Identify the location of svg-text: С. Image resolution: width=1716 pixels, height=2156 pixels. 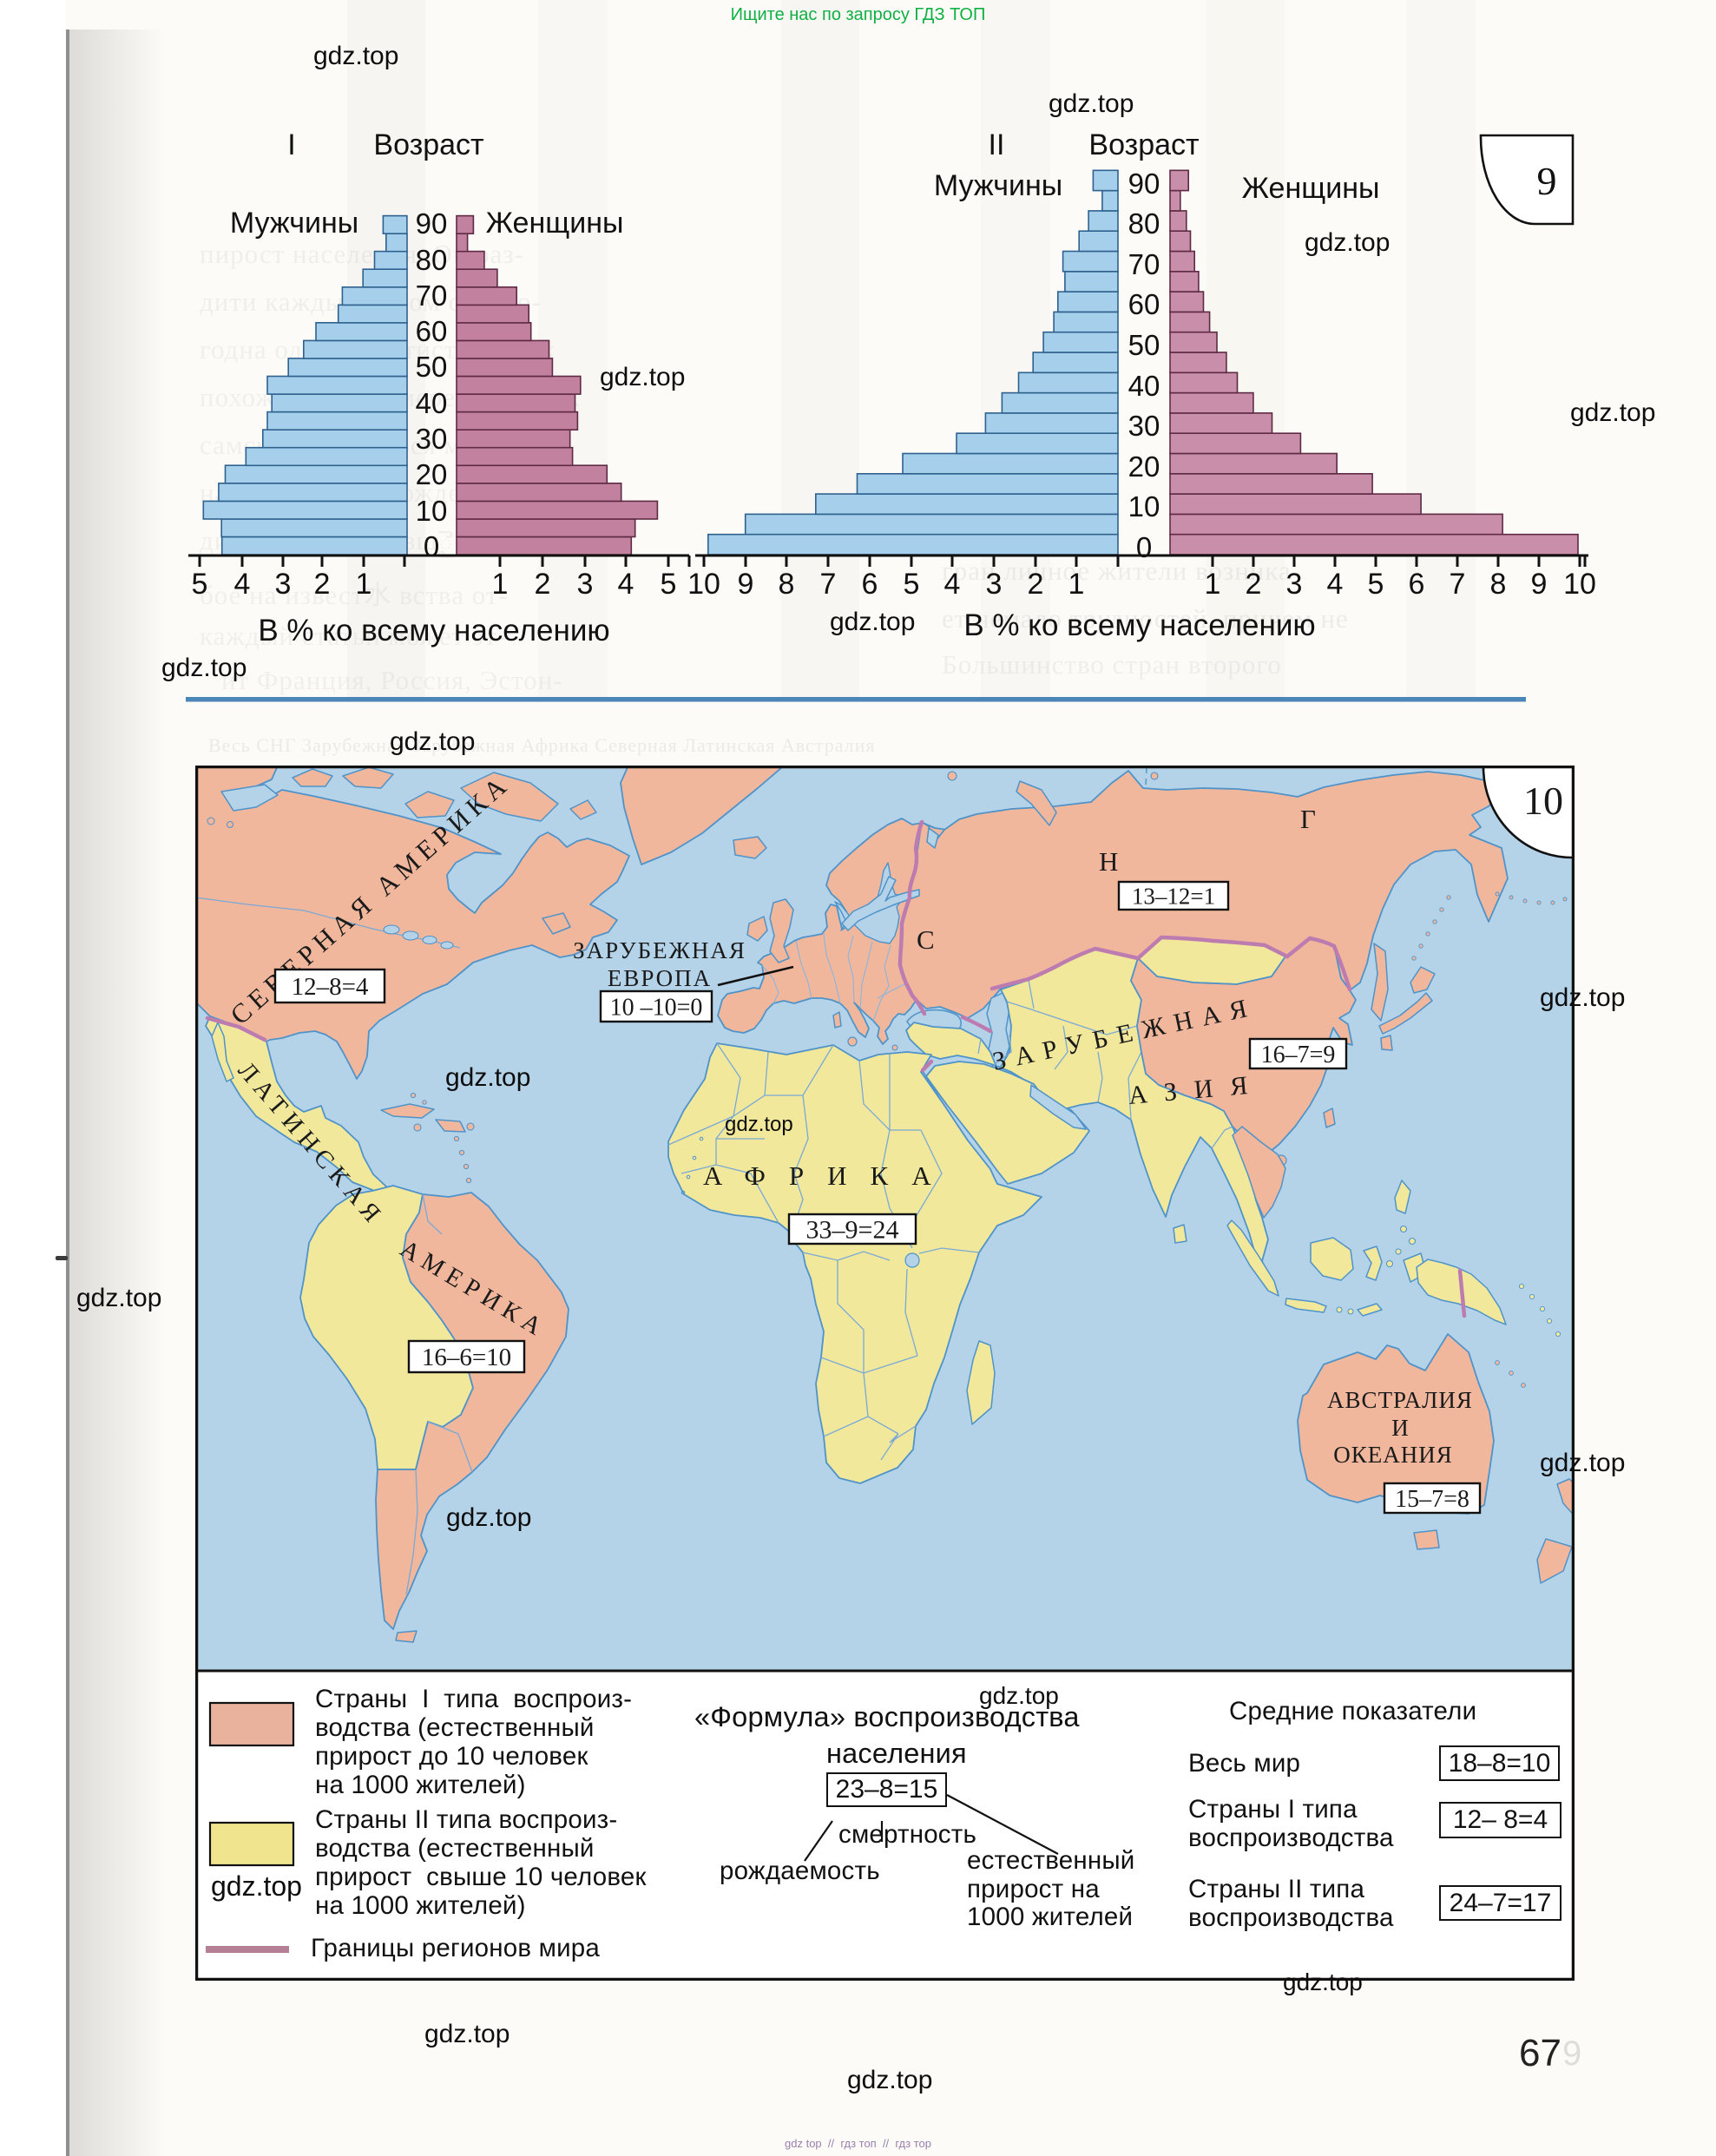
(926, 939).